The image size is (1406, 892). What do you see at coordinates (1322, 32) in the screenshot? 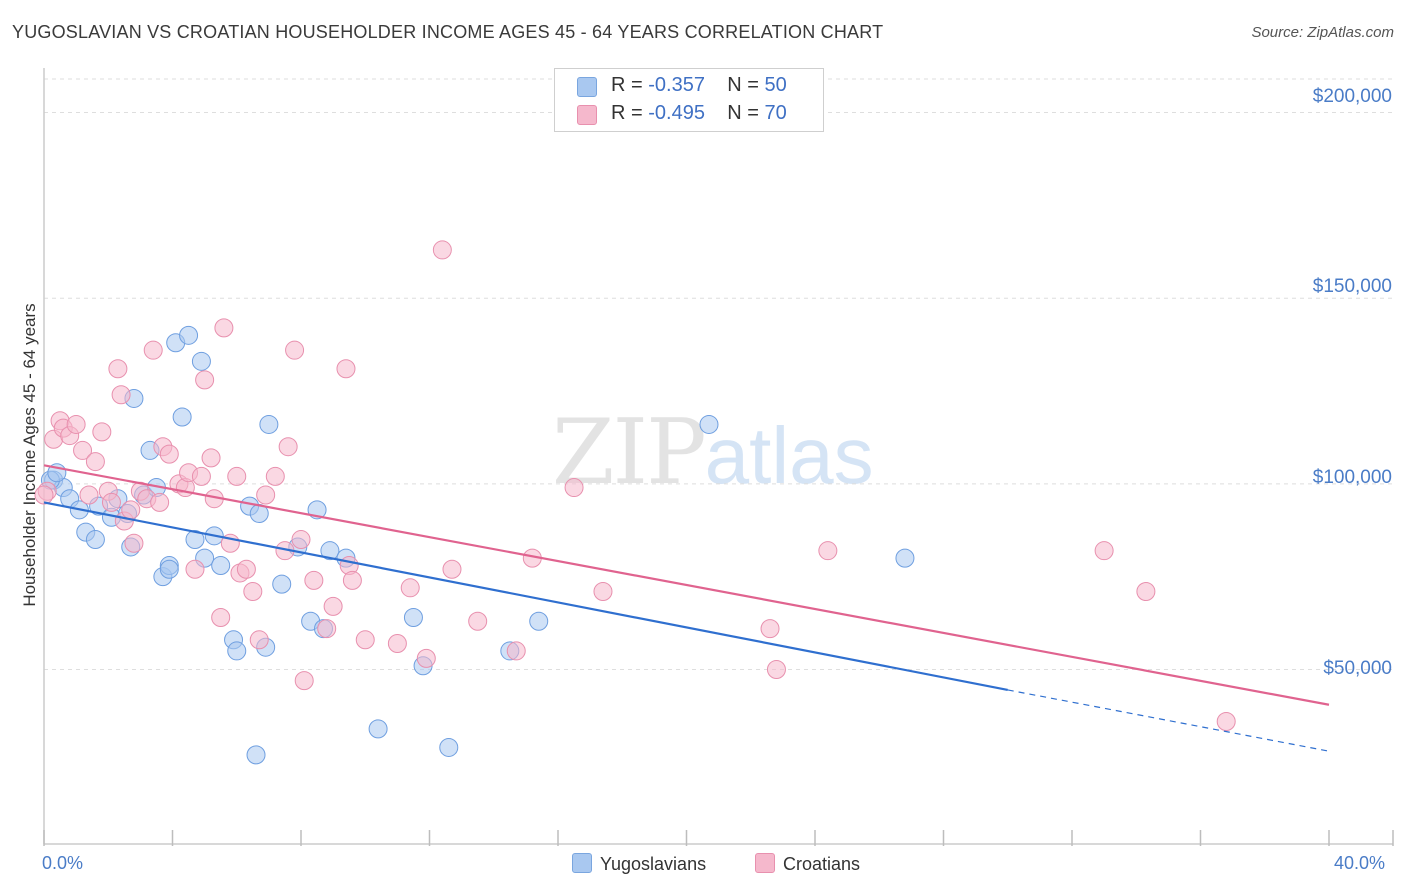
I see `source-label: Source: ZipAtlas.com` at bounding box center [1322, 32].